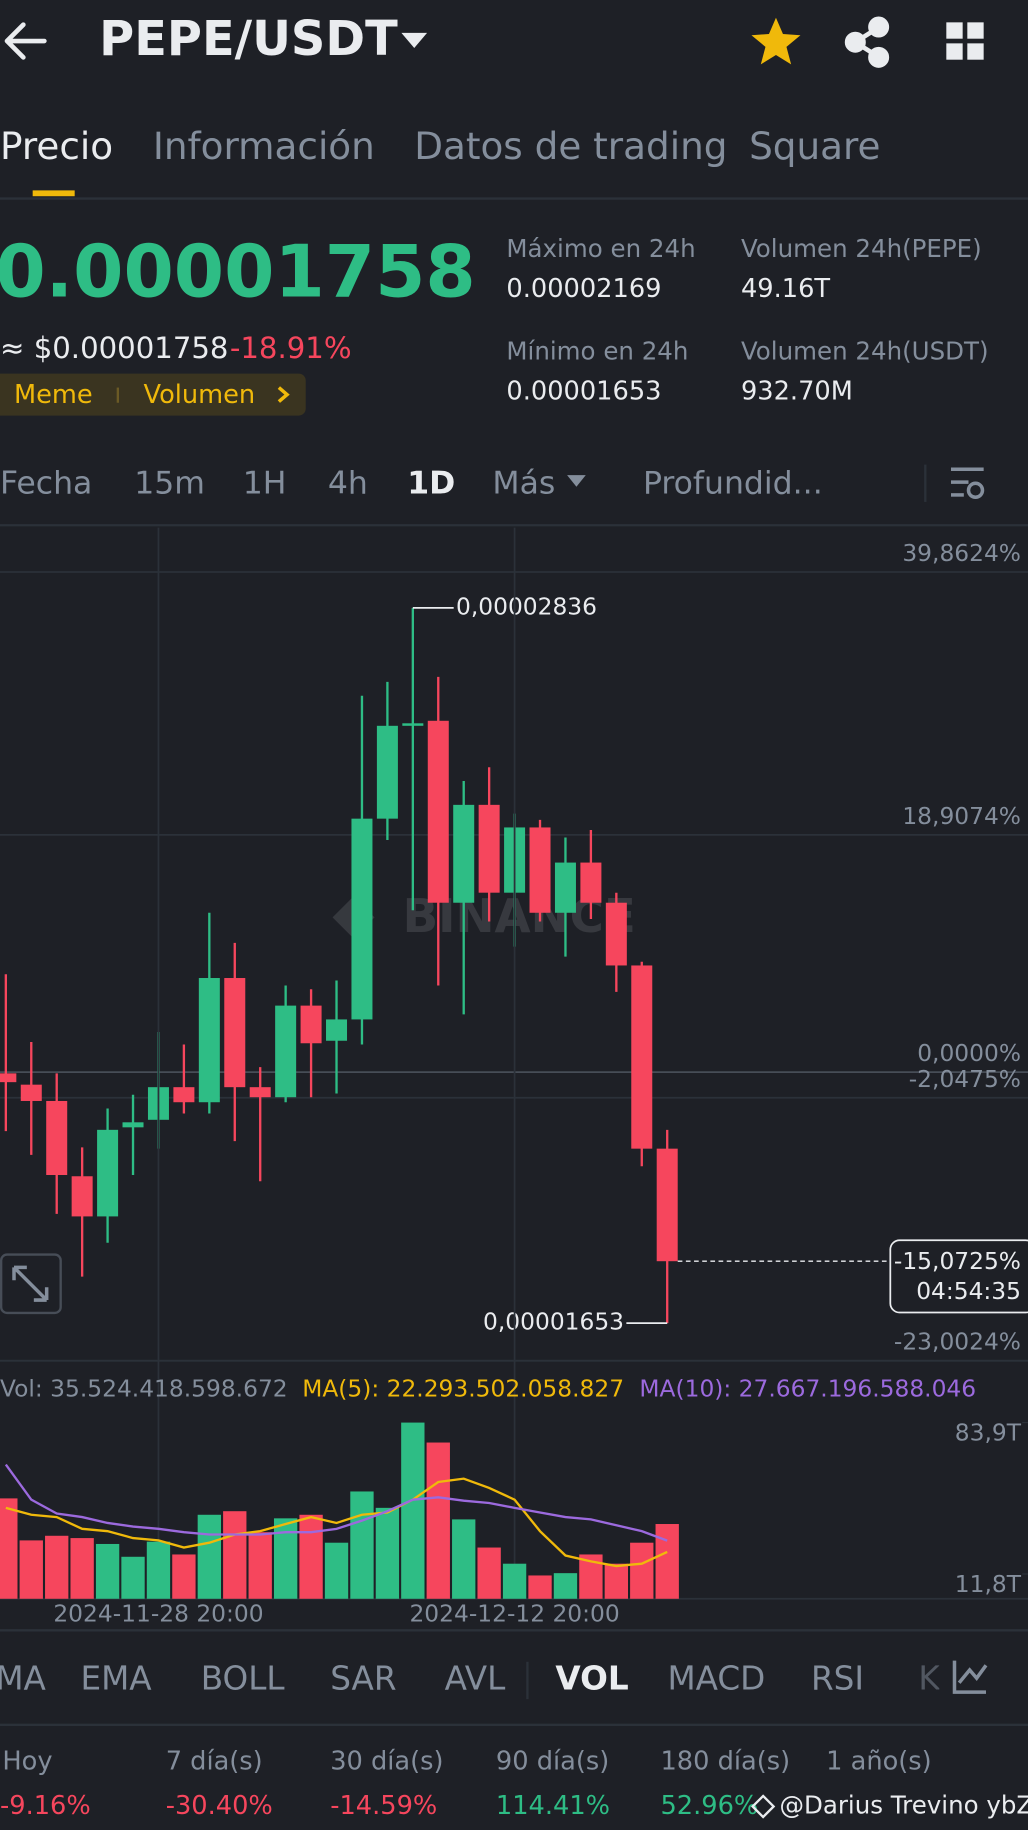 The image size is (1028, 1830). What do you see at coordinates (476, 1678) in the screenshot?
I see `indicator: AVL` at bounding box center [476, 1678].